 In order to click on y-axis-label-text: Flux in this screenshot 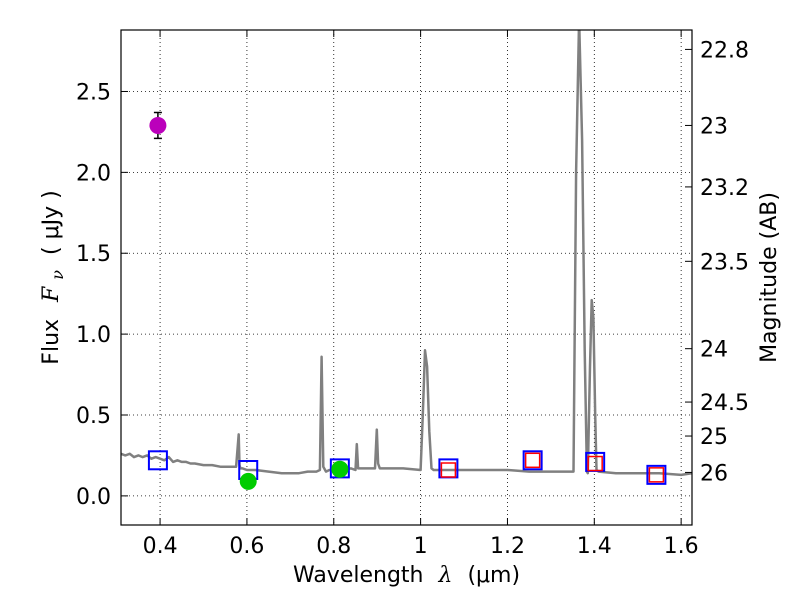, I will do `click(51, 342)`.